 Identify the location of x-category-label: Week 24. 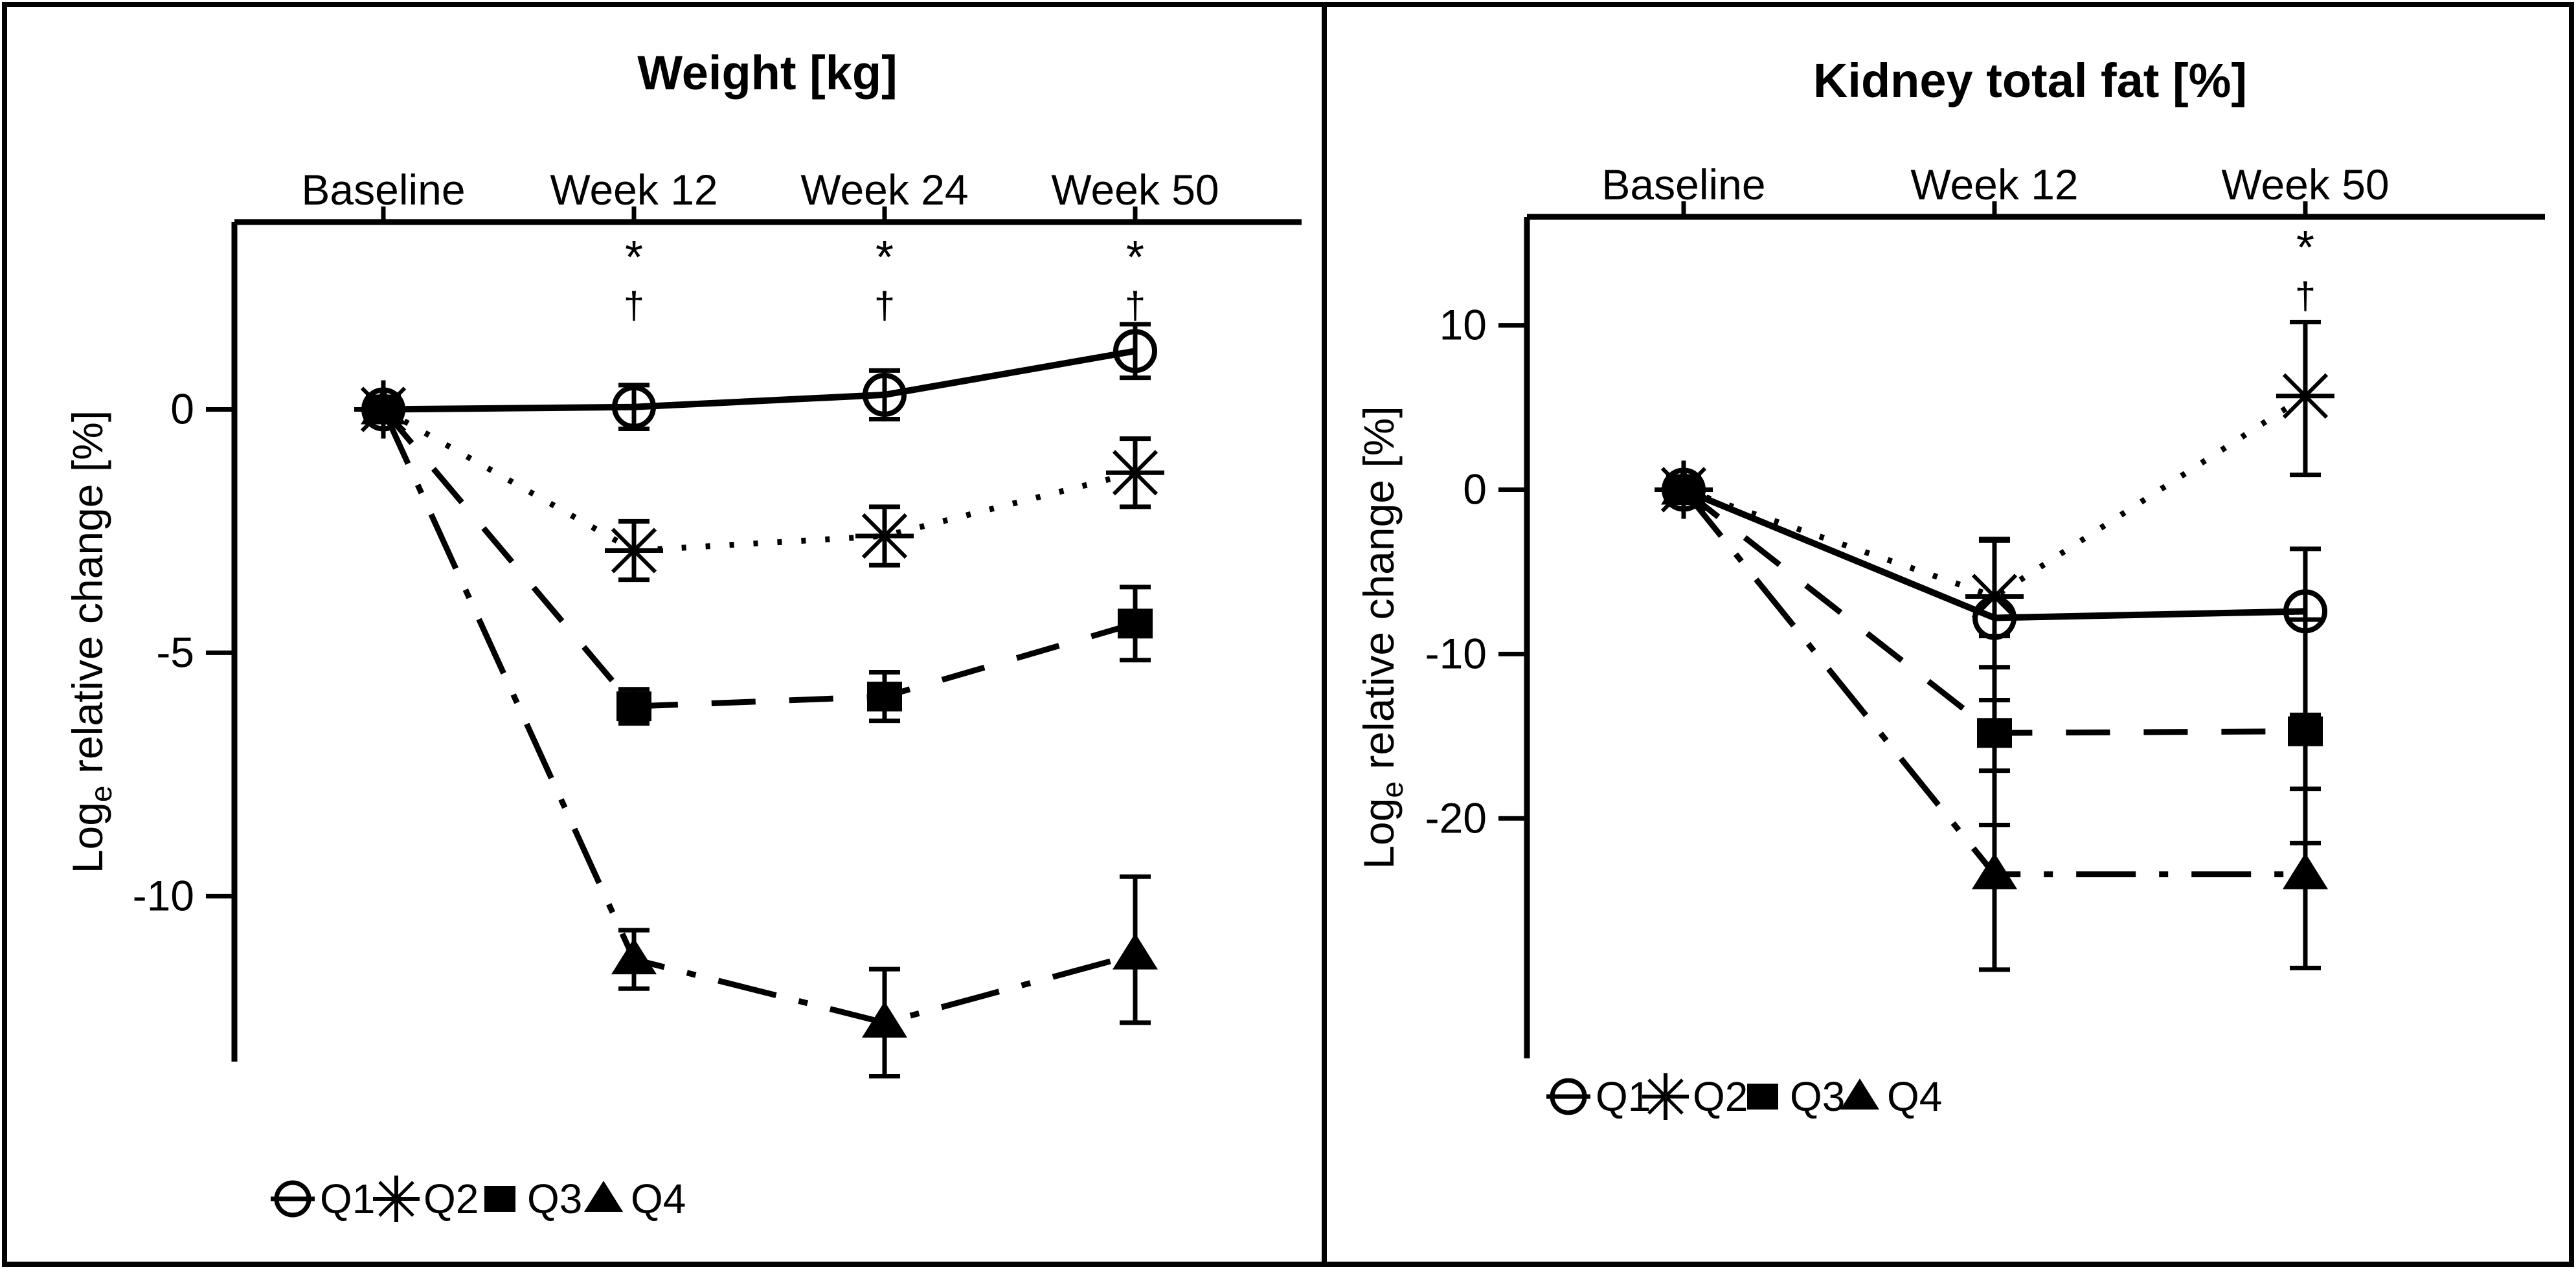
(884, 190).